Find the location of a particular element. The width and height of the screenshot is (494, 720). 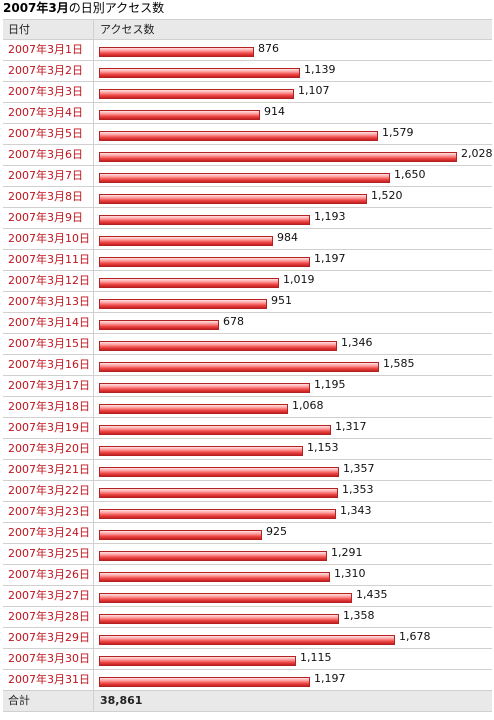

access-value-label: 951 is located at coordinates (281, 300).